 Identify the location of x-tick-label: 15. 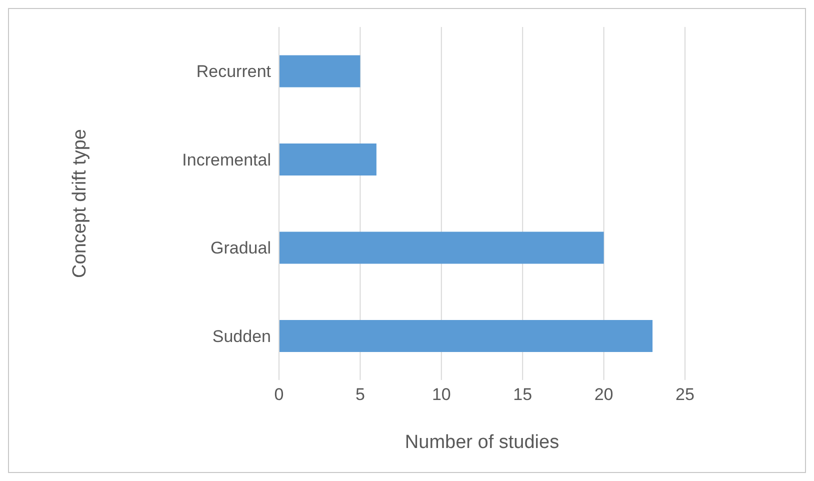
(522, 394).